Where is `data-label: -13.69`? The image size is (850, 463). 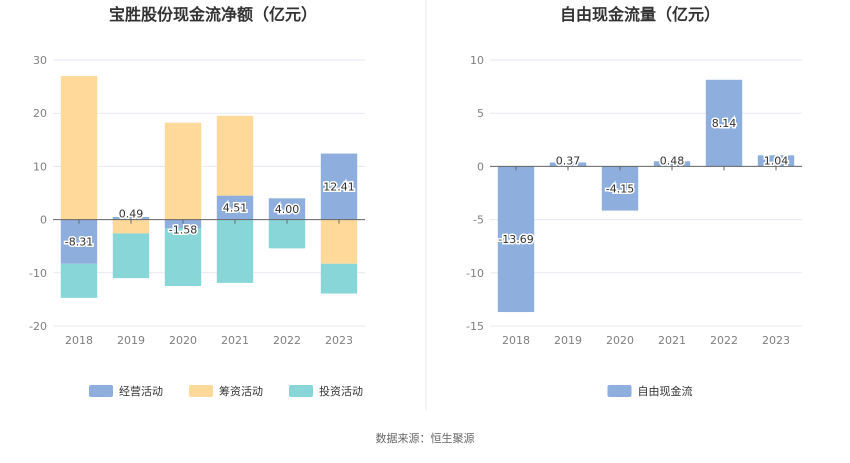
data-label: -13.69 is located at coordinates (515, 239).